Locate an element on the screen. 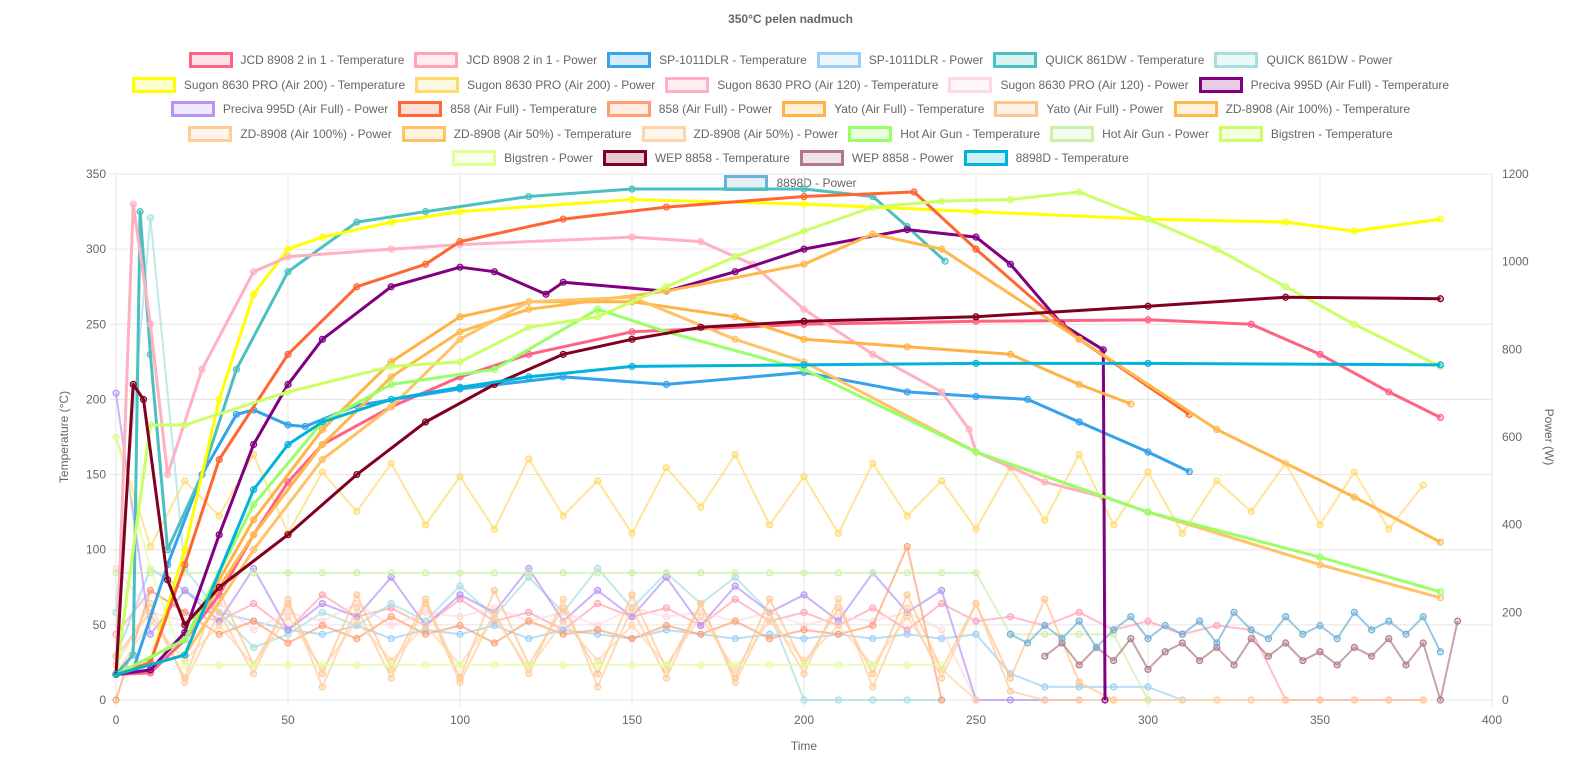 The image size is (1581, 764). legend-item: Bigstren - Power is located at coordinates (522, 158).